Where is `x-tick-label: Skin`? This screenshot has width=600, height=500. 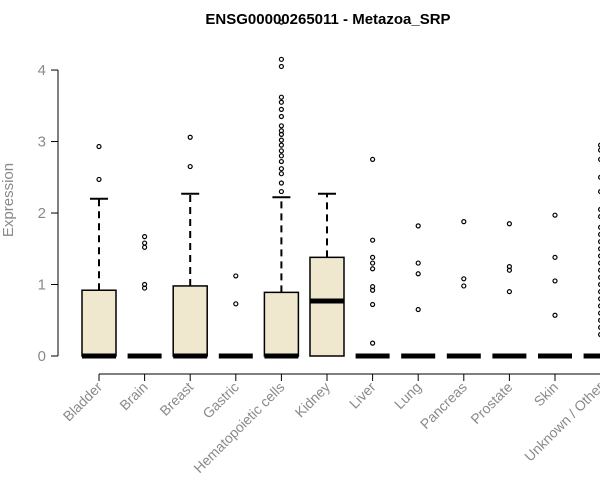
x-tick-label: Skin is located at coordinates (546, 394).